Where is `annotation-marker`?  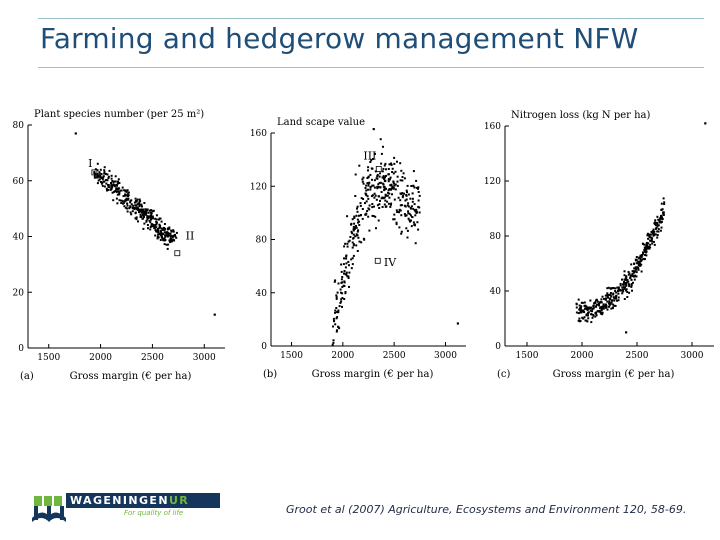
annotation-marker is located at coordinates (177, 253).